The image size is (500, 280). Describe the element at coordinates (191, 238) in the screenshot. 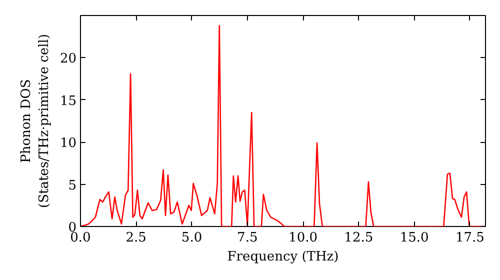

I see `x-tick-label: 5.0` at that location.